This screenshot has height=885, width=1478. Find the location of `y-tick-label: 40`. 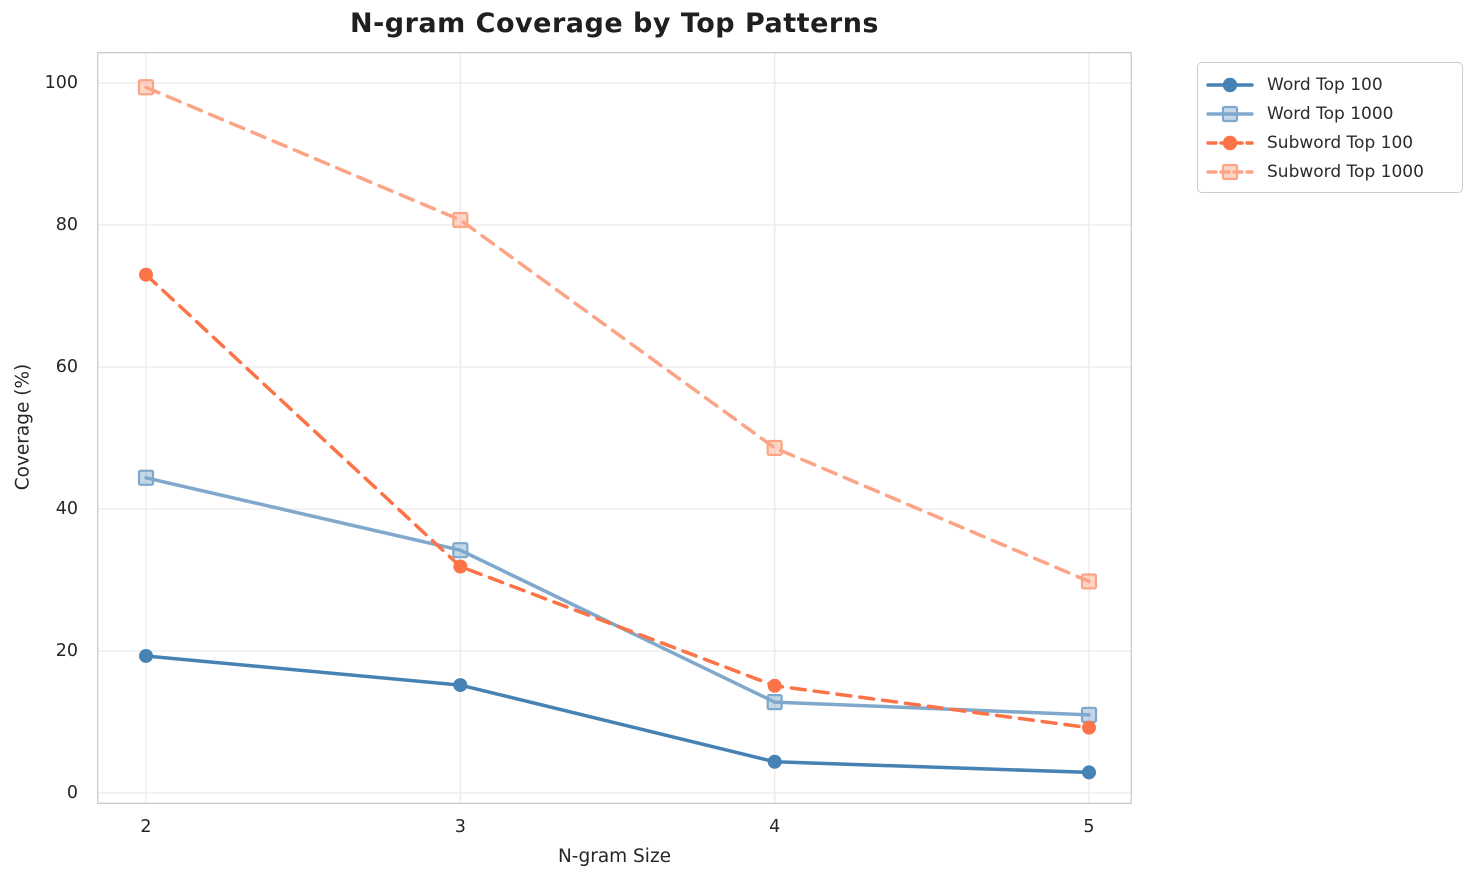

y-tick-label: 40 is located at coordinates (66, 509).